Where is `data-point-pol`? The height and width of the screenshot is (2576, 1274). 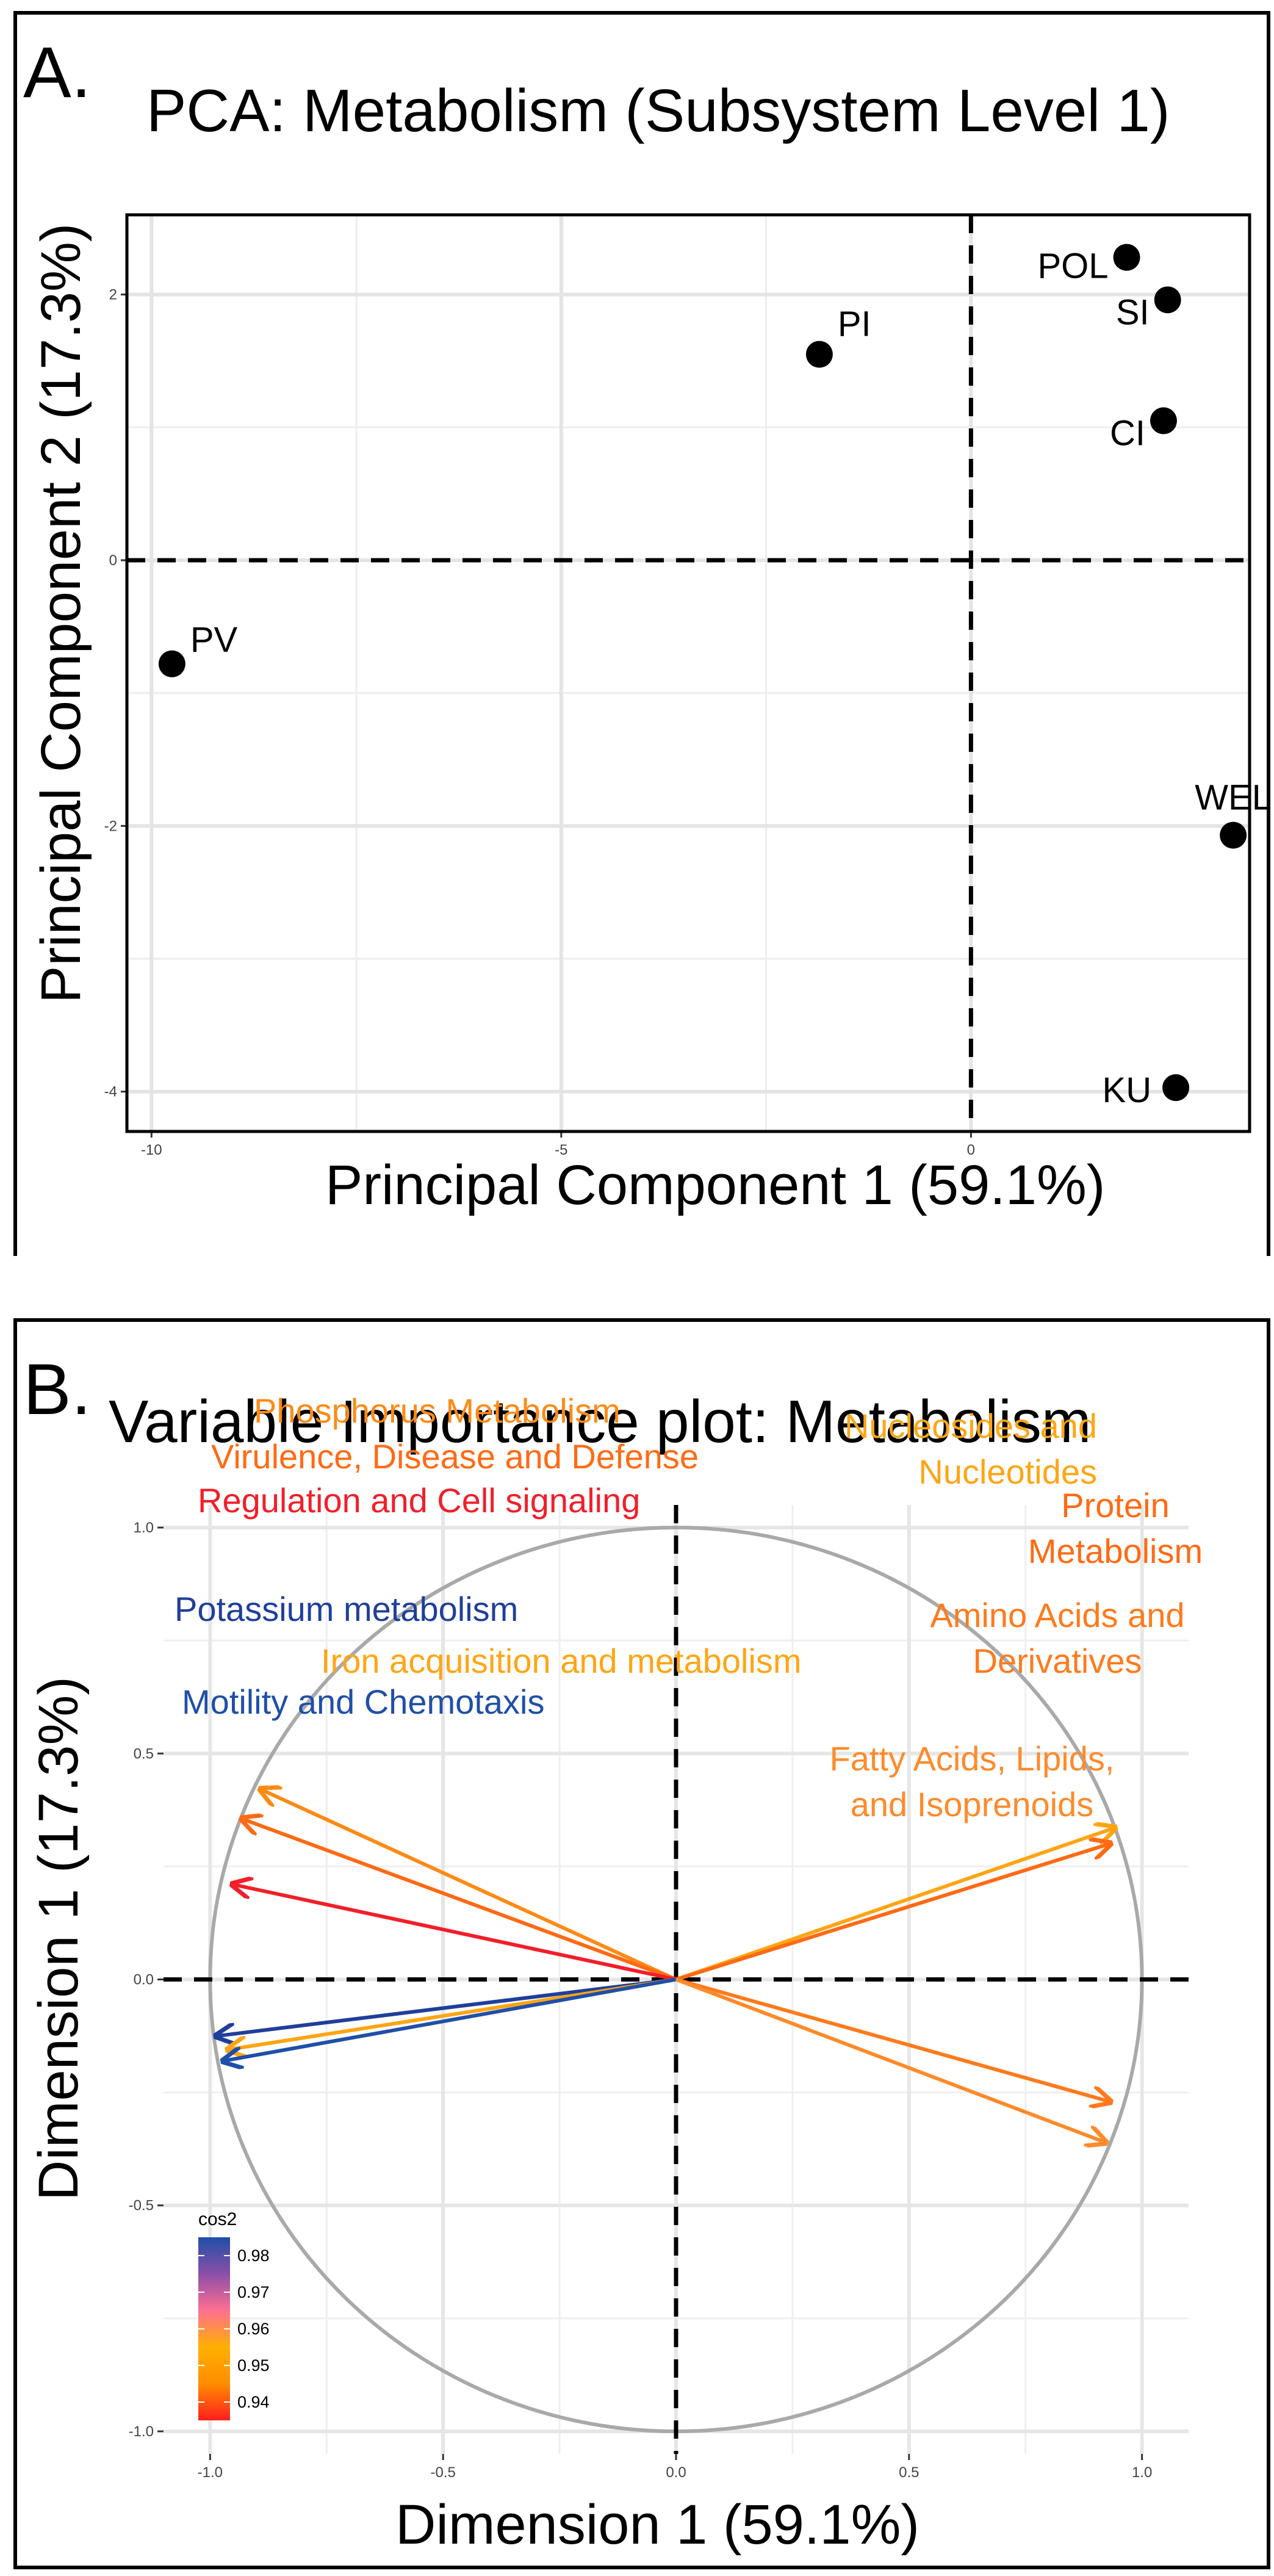
data-point-pol is located at coordinates (1127, 257).